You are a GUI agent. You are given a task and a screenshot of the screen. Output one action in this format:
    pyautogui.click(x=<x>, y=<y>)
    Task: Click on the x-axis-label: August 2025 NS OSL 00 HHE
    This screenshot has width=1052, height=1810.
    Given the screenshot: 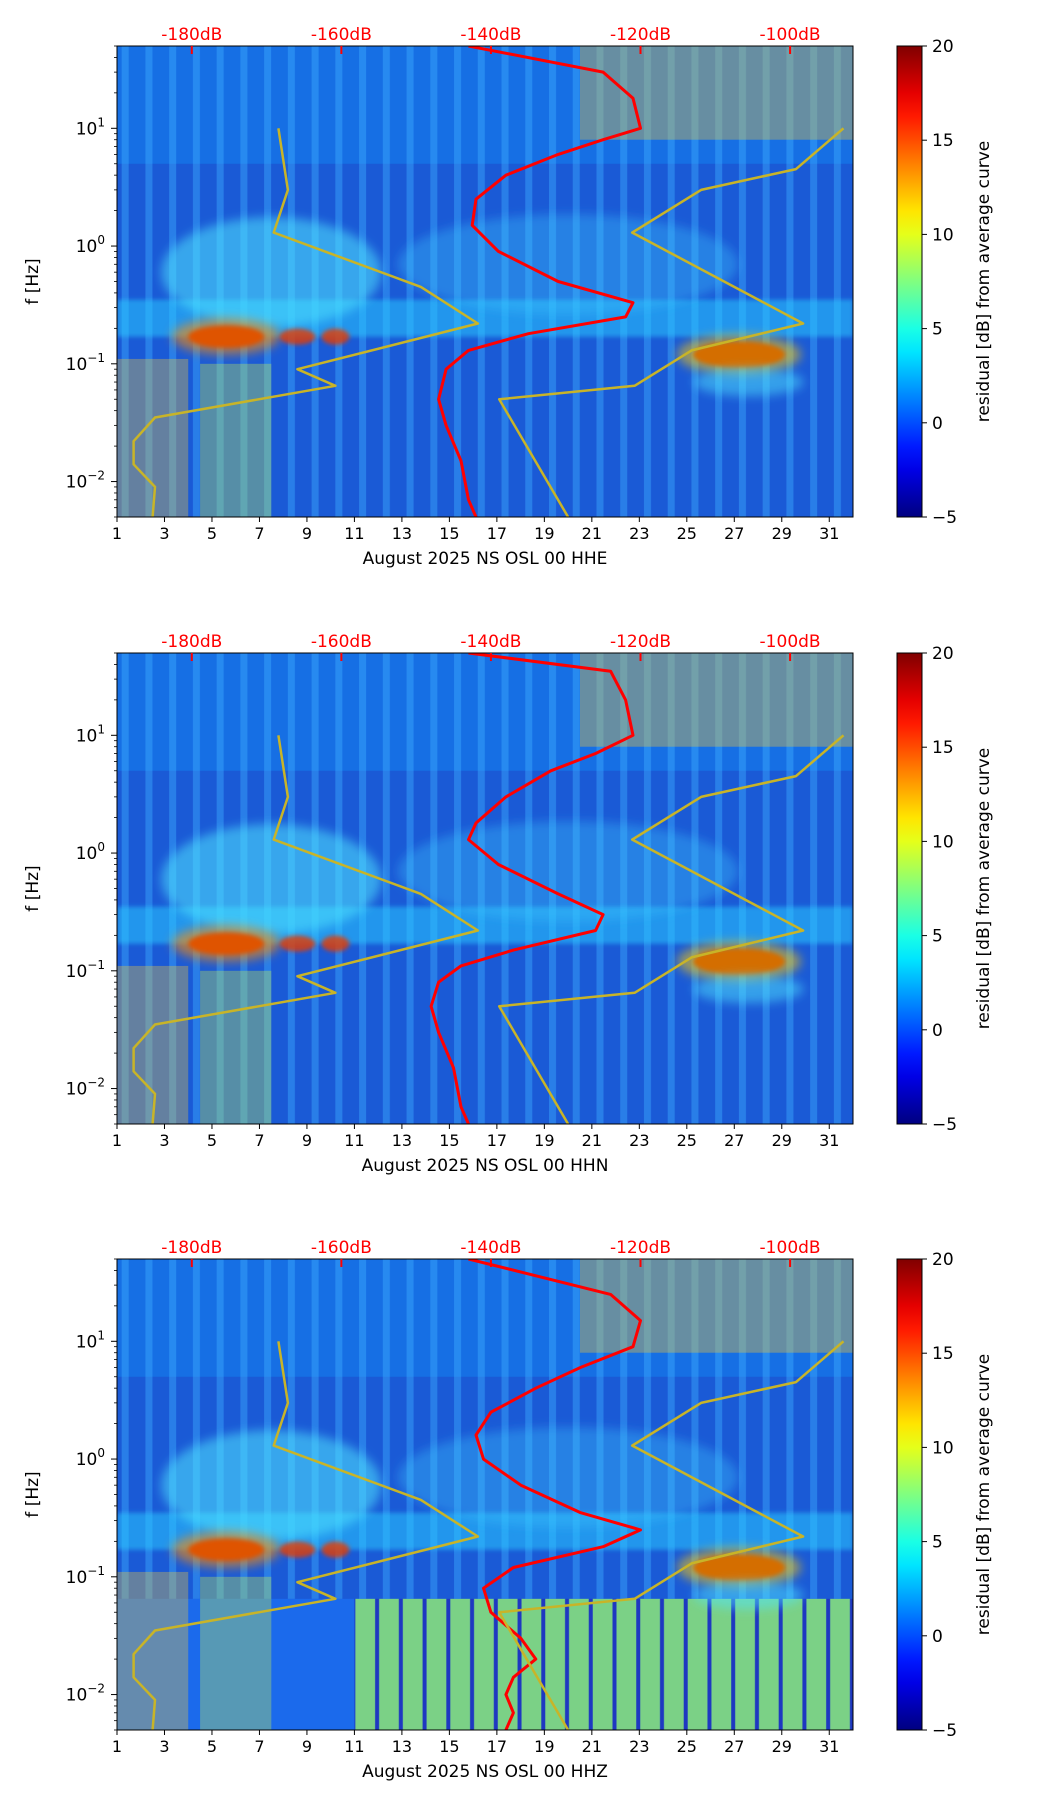 What is the action you would take?
    pyautogui.click(x=485, y=559)
    